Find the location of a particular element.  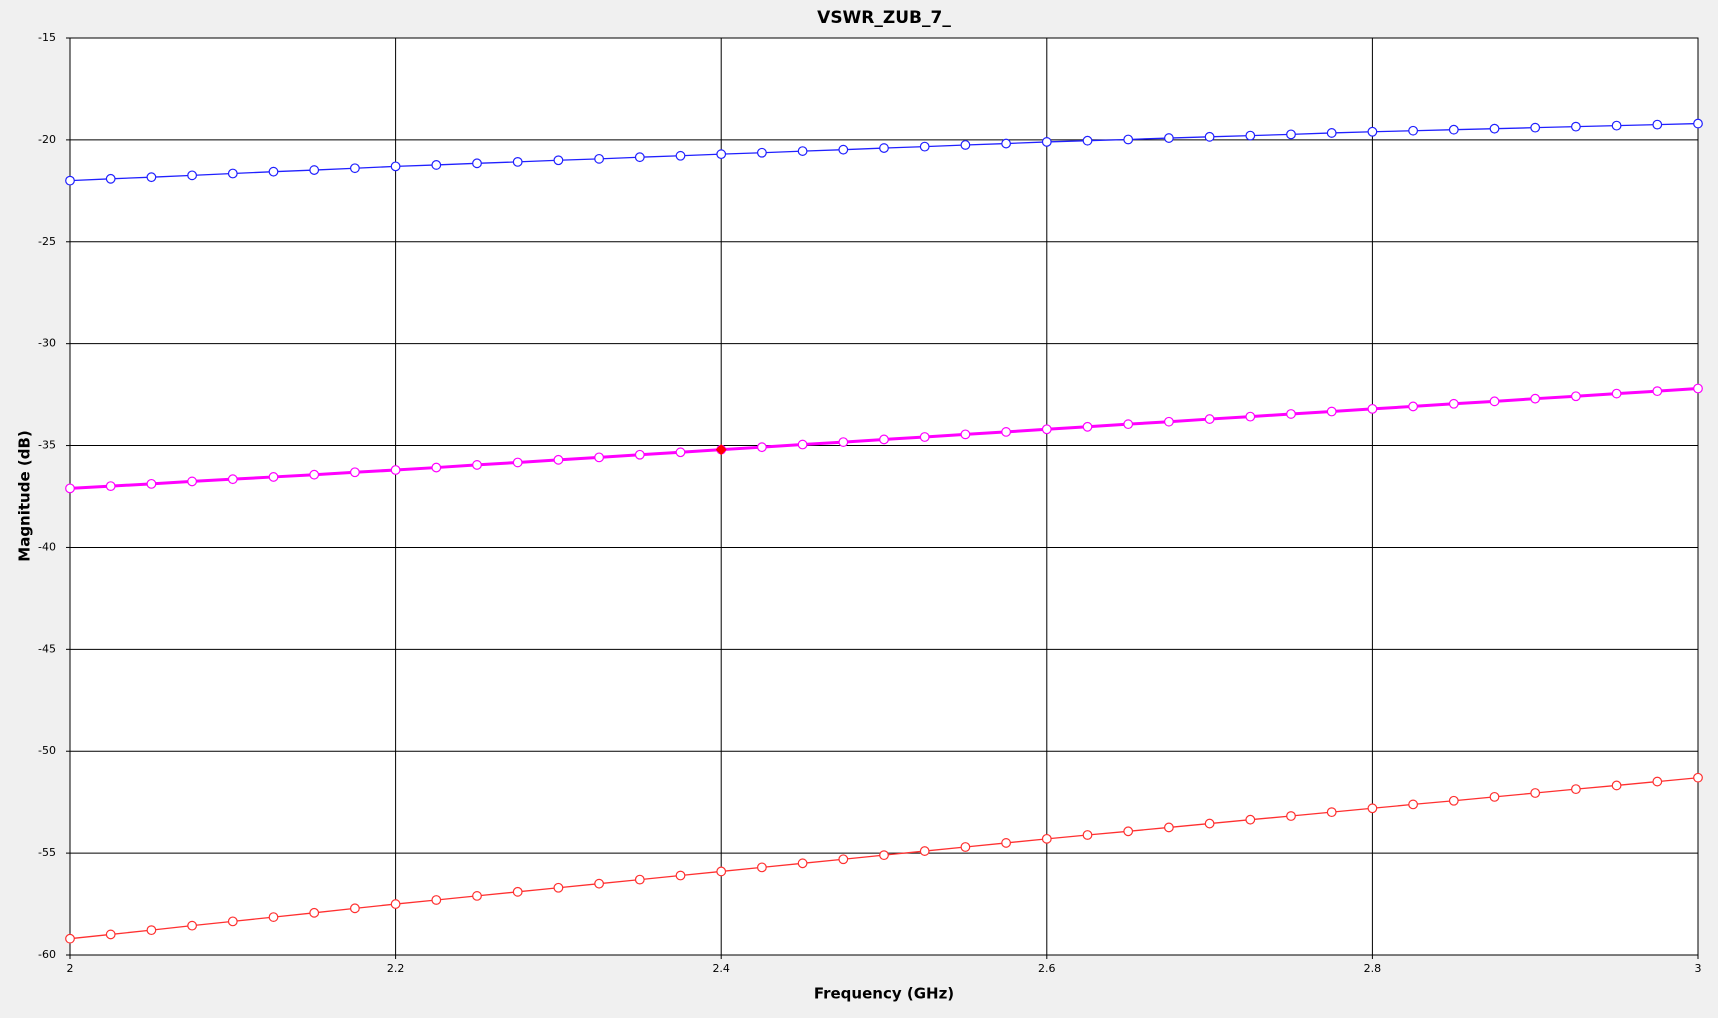

y-tick-label: -55 is located at coordinates (47, 852).